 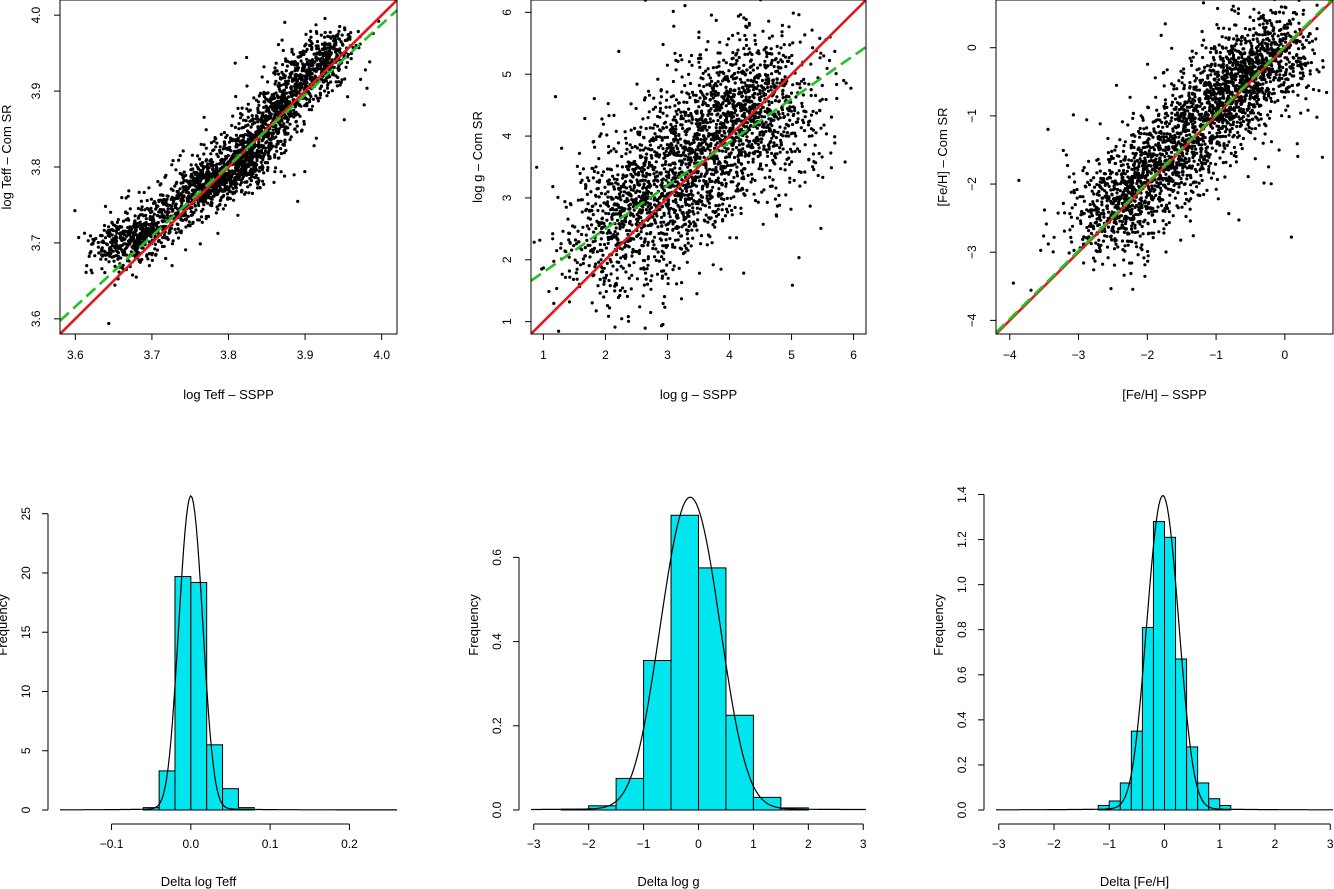 I want to click on y-tick-label: 0.4, so click(x=497, y=641).